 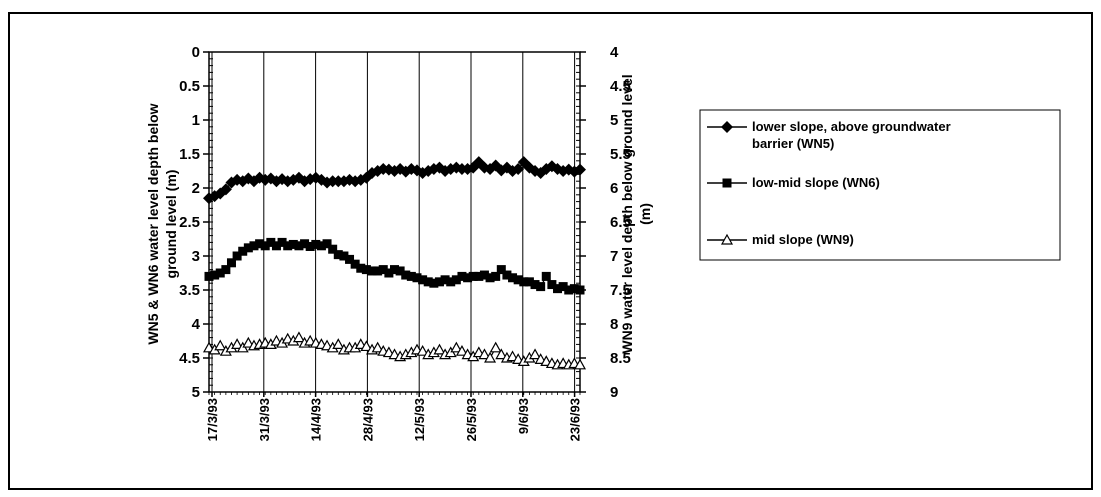 What do you see at coordinates (196, 392) in the screenshot?
I see `left-tick-label: 5` at bounding box center [196, 392].